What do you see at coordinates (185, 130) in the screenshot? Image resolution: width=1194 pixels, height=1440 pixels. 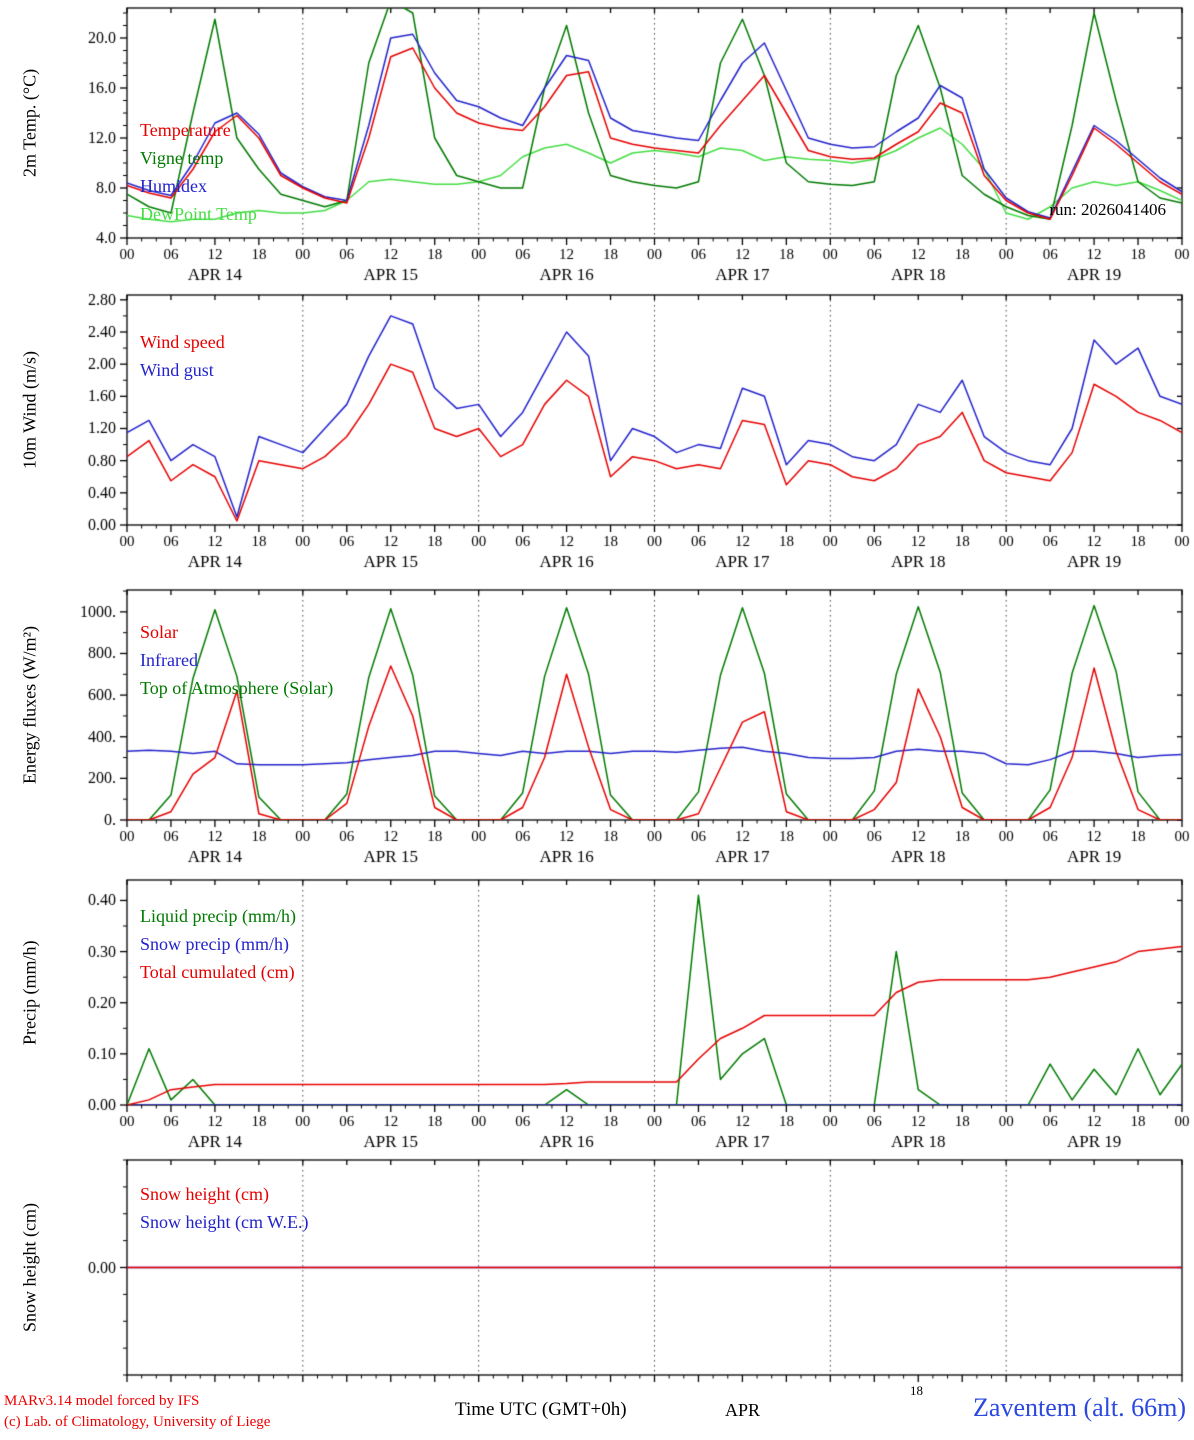 I see `legend-temperature: Temperature` at bounding box center [185, 130].